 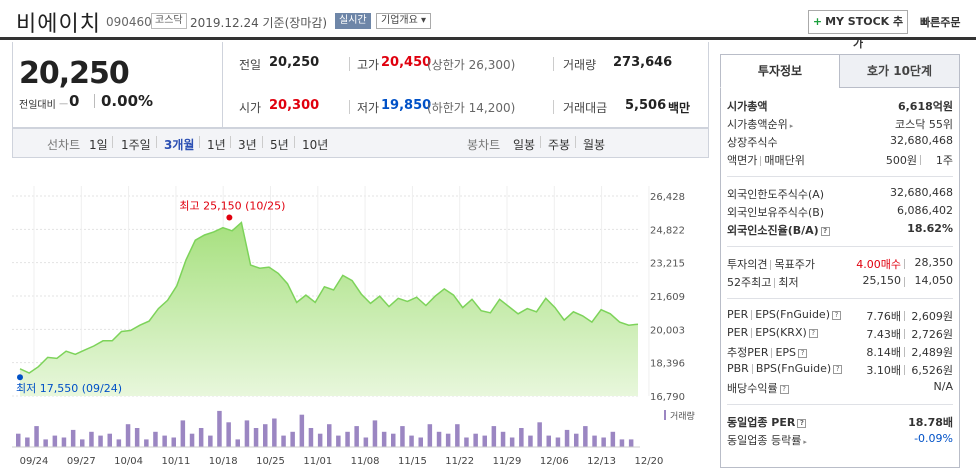 I want to click on realtime-button: 실시간, so click(x=353, y=21).